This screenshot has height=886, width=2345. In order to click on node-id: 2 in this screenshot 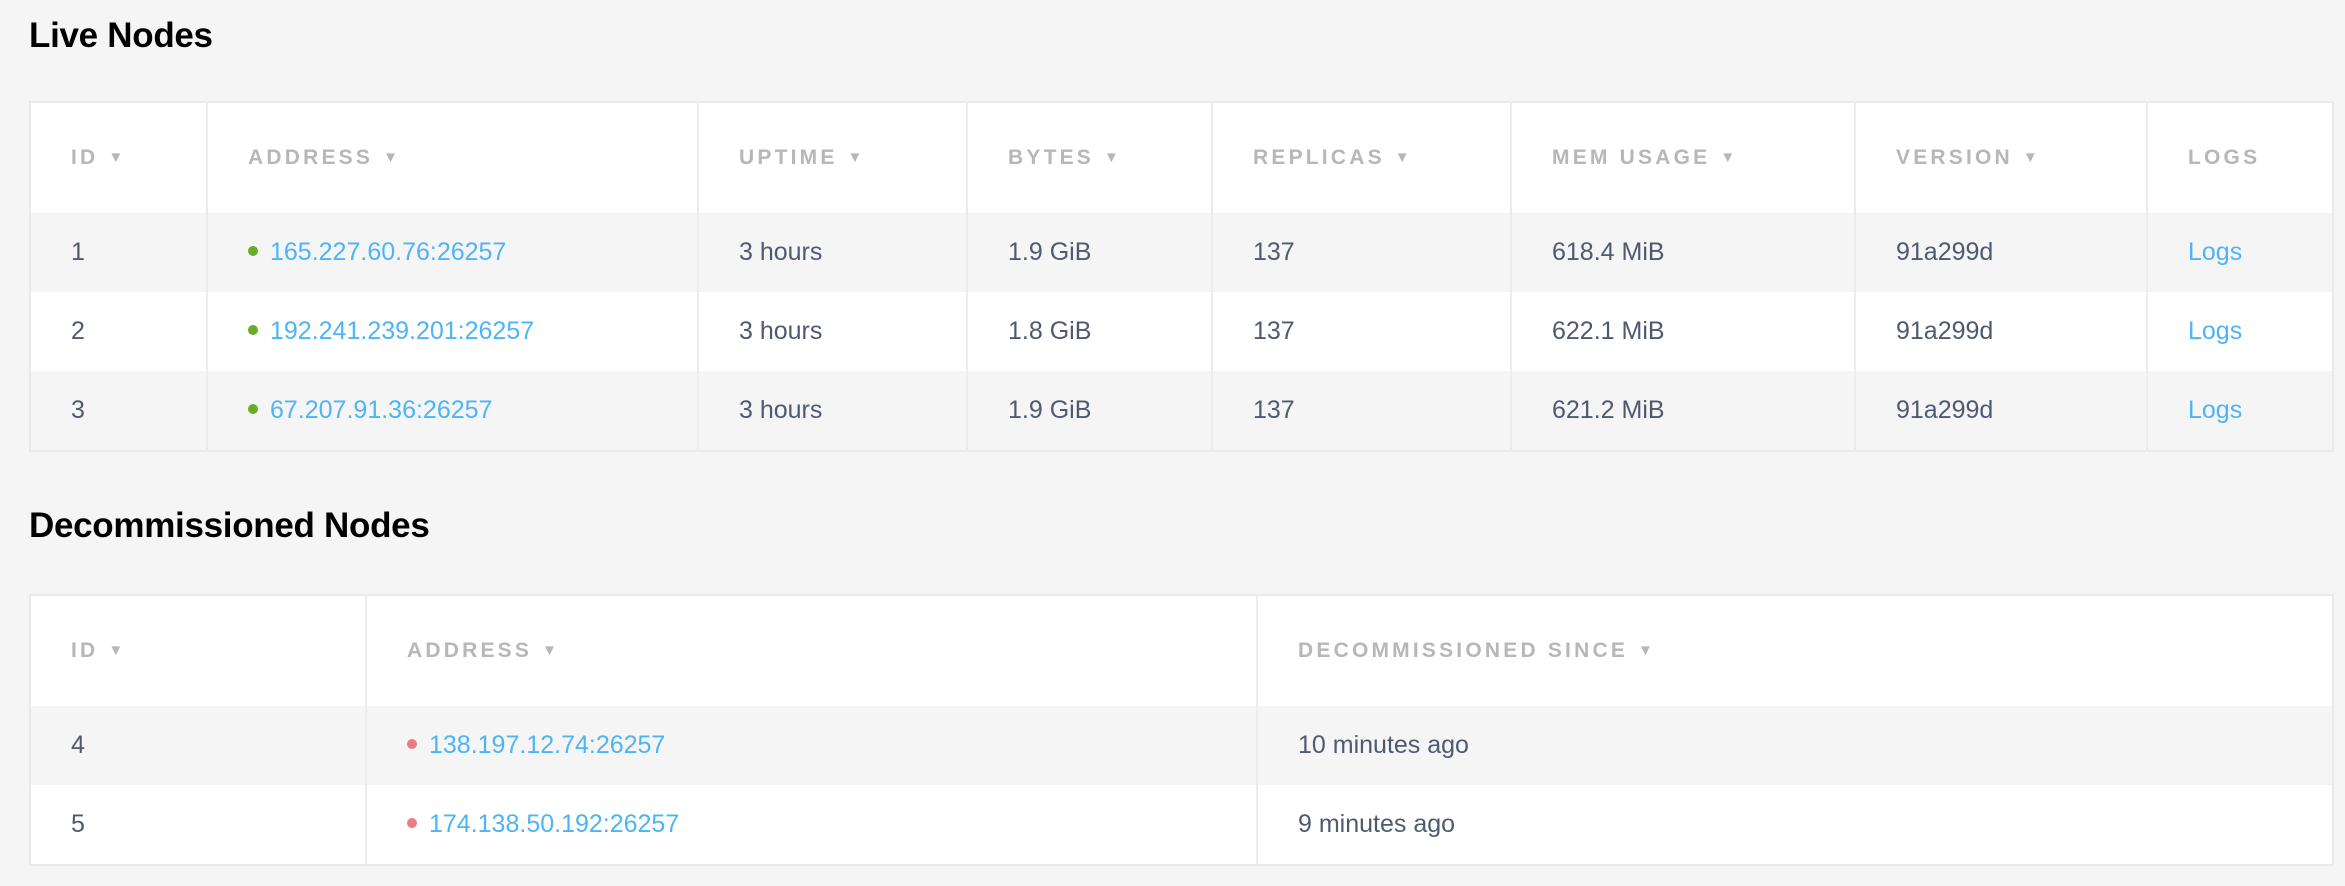, I will do `click(78, 331)`.